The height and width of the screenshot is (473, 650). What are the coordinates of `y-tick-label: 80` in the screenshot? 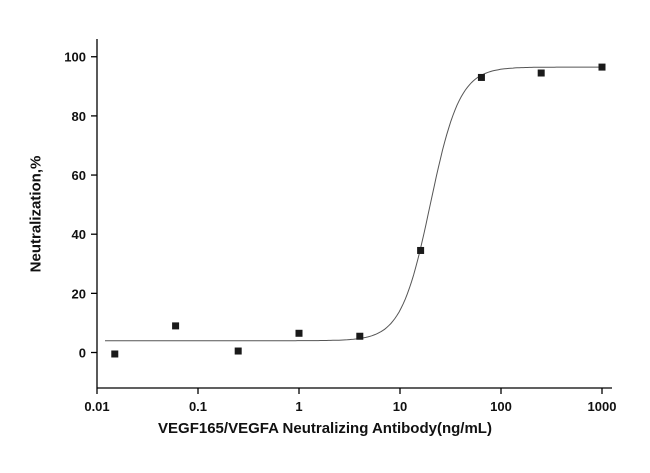 It's located at (79, 116).